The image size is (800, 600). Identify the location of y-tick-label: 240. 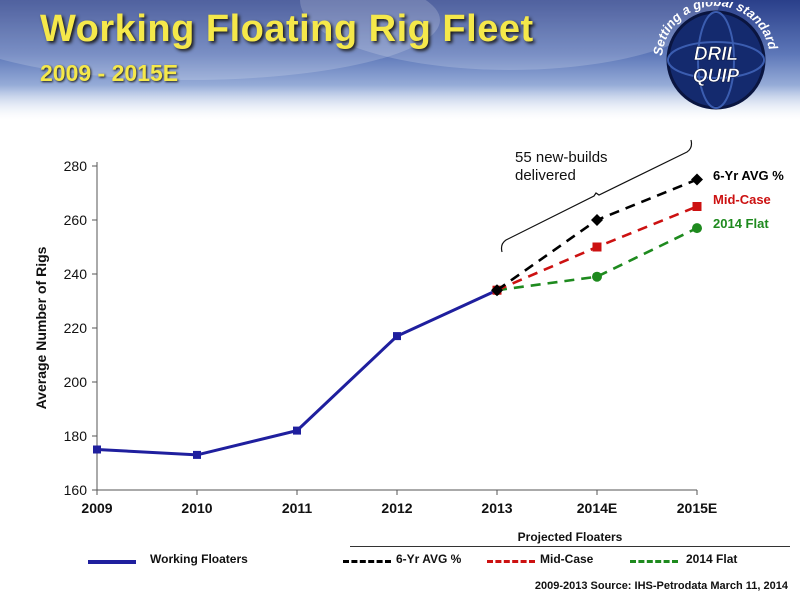
(76, 274).